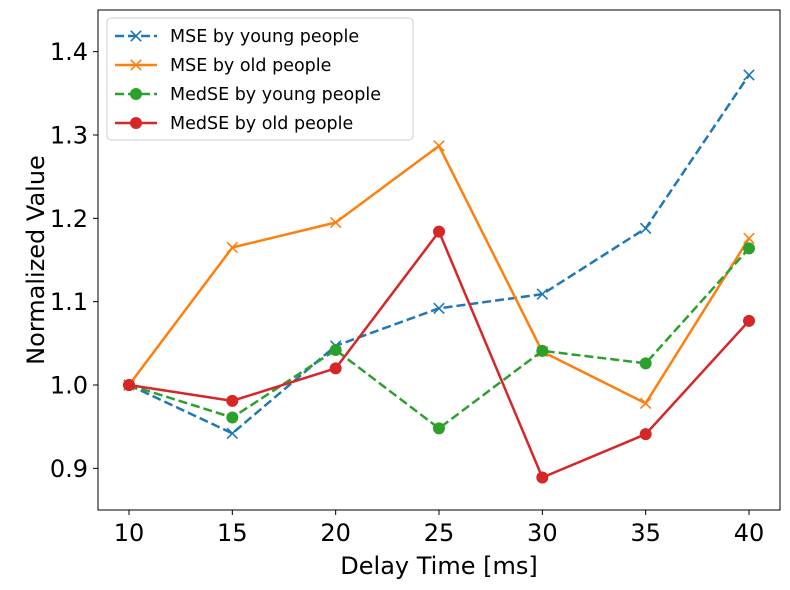 Image resolution: width=790 pixels, height=590 pixels. I want to click on legend-label: MedSE by young people, so click(275, 95).